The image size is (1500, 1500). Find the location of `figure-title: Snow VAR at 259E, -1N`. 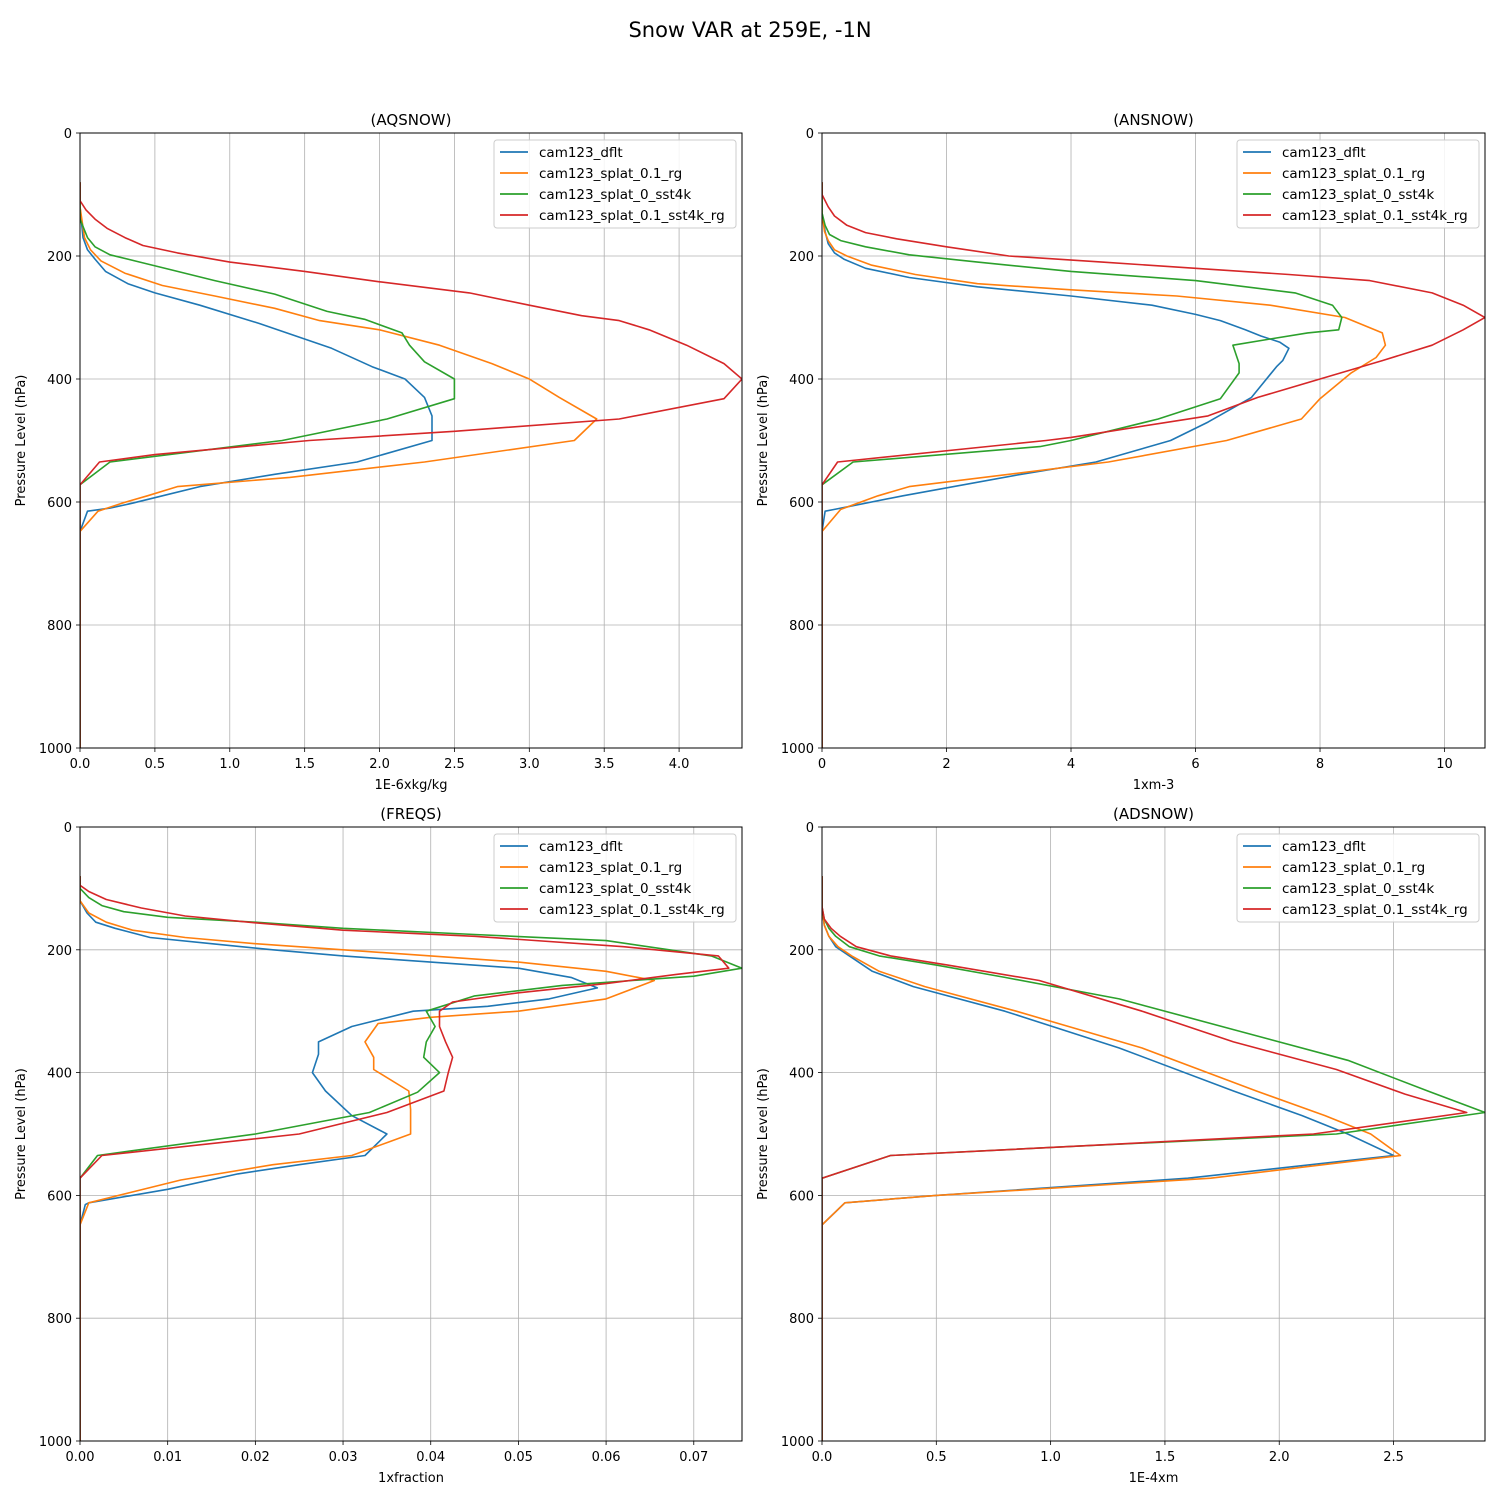

figure-title: Snow VAR at 259E, -1N is located at coordinates (749, 30).